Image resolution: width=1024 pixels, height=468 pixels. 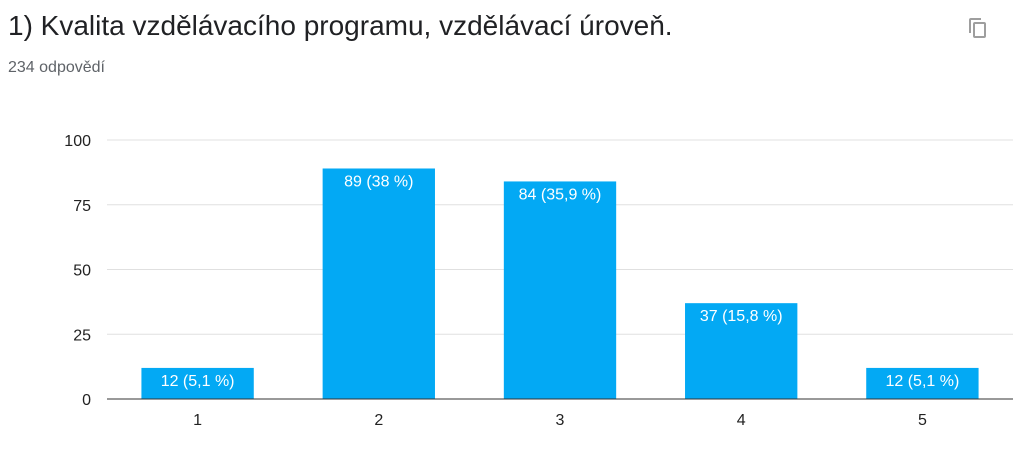 What do you see at coordinates (560, 194) in the screenshot?
I see `bar-data-label: 84 (35,9 %)` at bounding box center [560, 194].